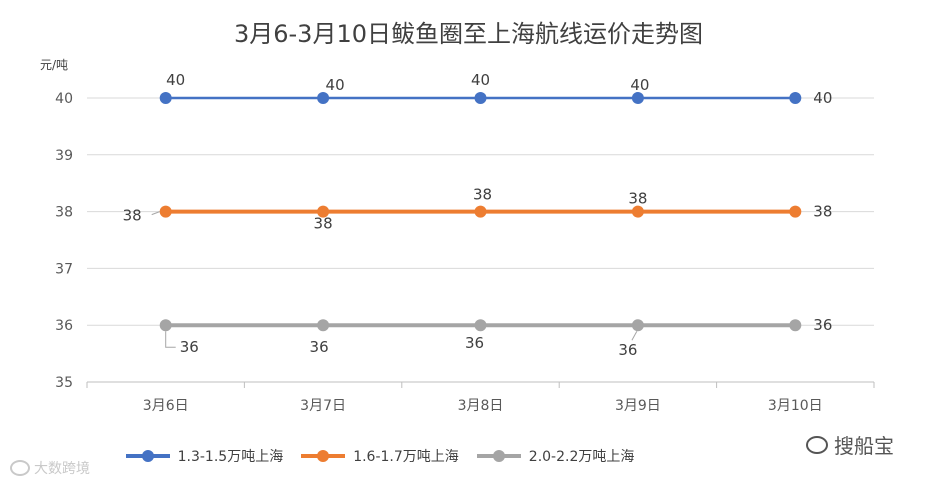 This screenshot has width=937, height=486. Describe the element at coordinates (64, 156) in the screenshot. I see `y-tick-label: 39` at that location.